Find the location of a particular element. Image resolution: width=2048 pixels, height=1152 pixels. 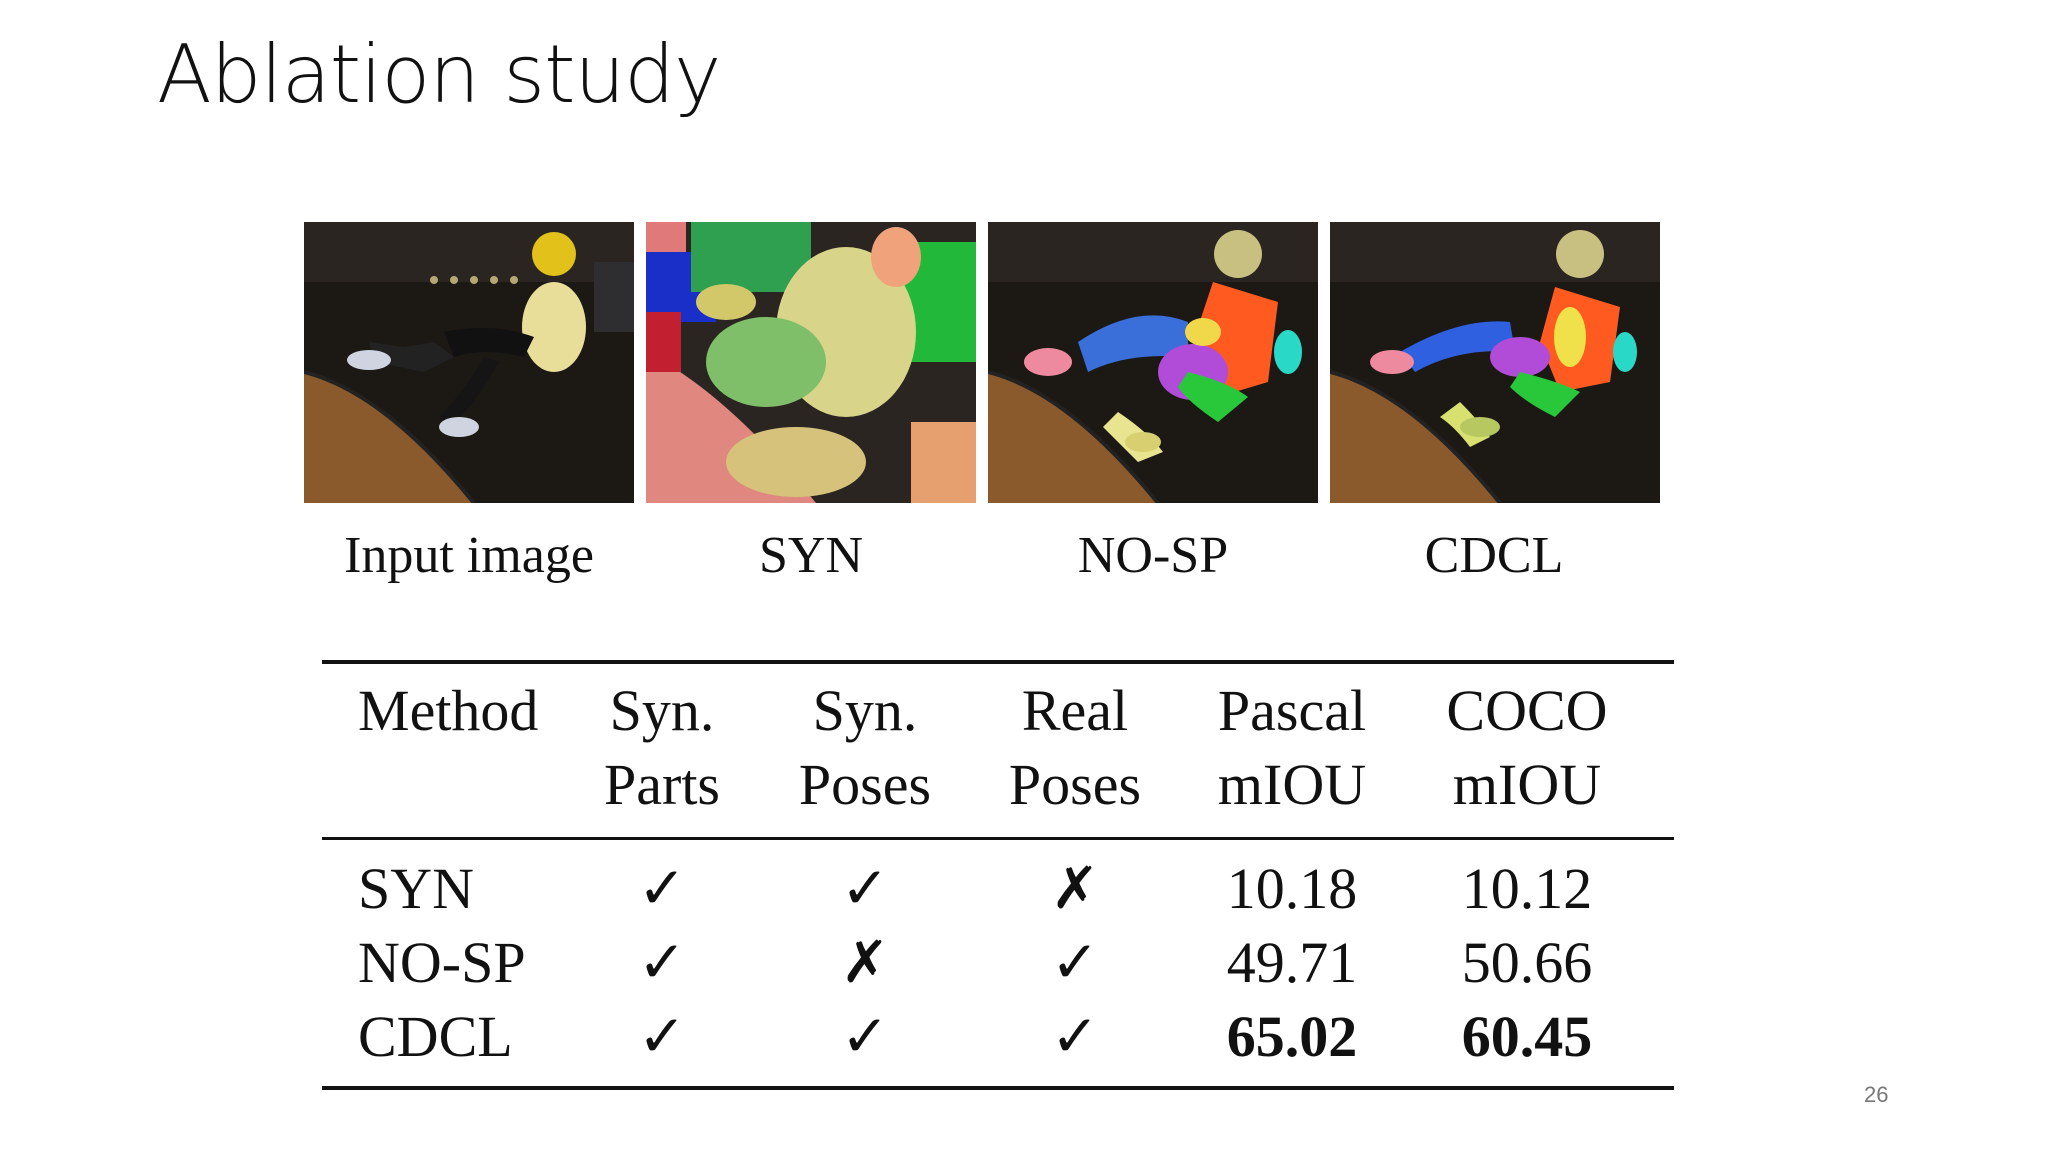

table-bottom-rule is located at coordinates (998, 1088).